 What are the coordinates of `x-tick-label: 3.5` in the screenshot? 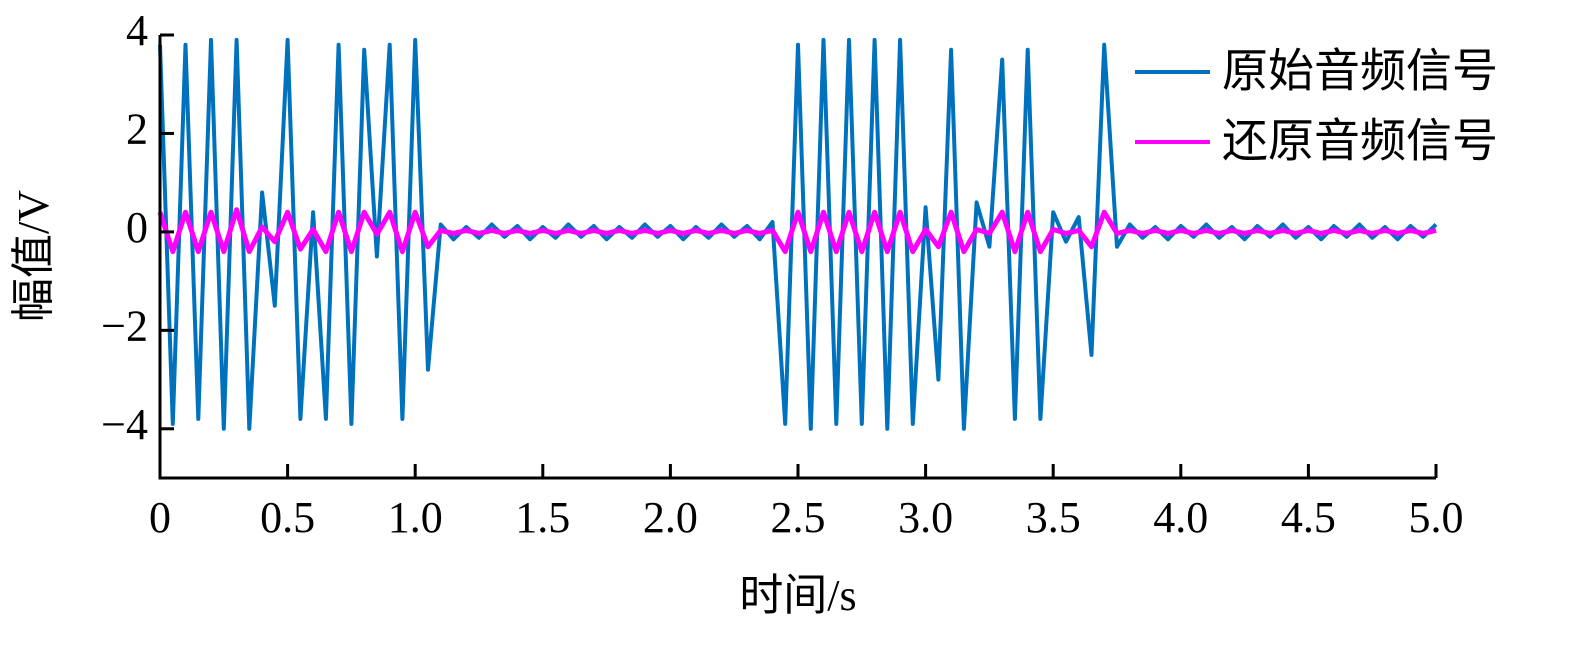 It's located at (1053, 517).